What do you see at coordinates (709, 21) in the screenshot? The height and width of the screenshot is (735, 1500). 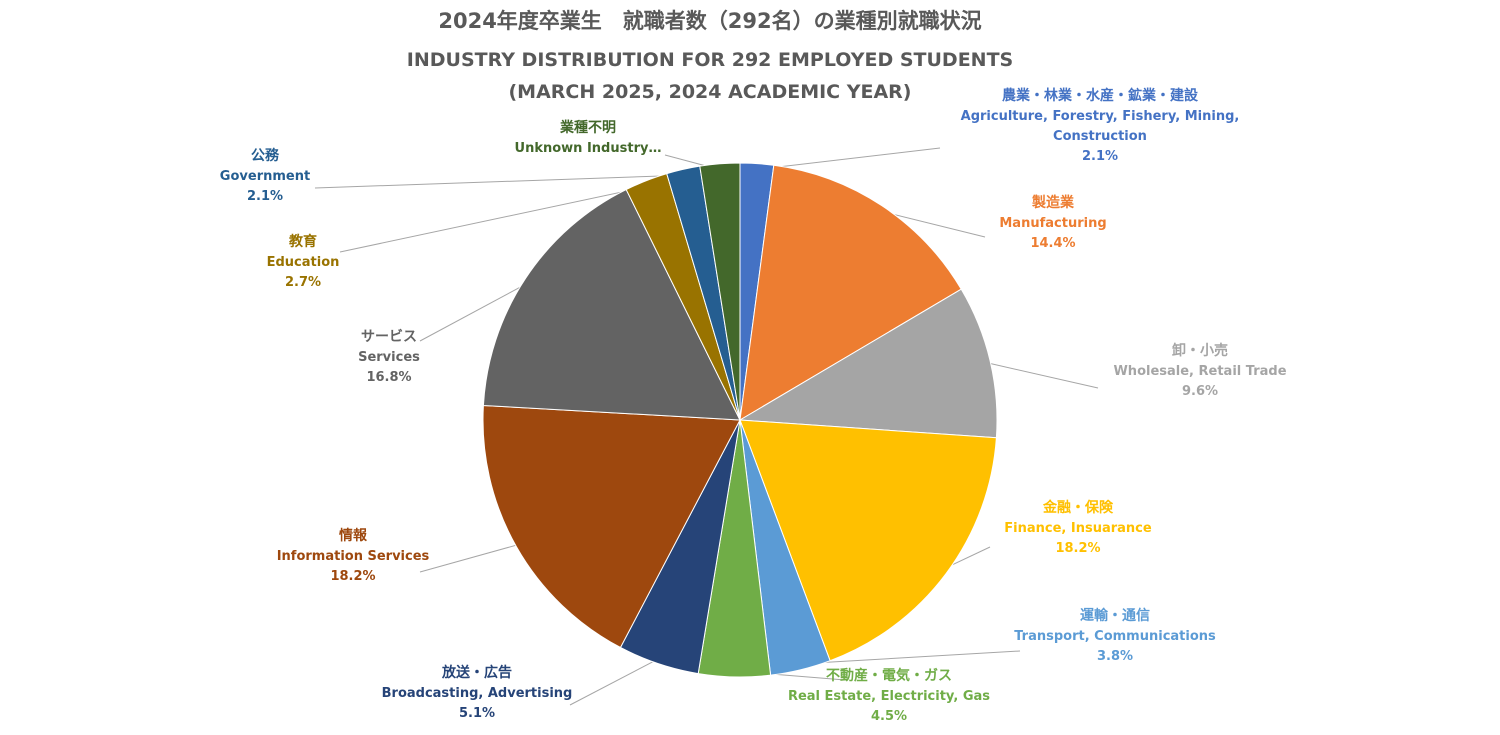 I see `chart-title: 2024年度卒業生 就職者数（292名）の業種別就職状況` at bounding box center [709, 21].